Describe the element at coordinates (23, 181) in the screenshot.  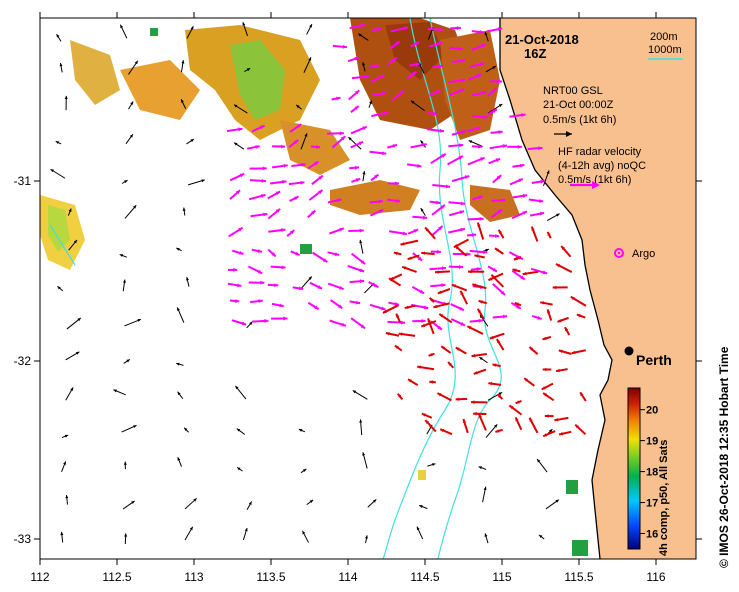
I see `y-tick-label: -31` at that location.